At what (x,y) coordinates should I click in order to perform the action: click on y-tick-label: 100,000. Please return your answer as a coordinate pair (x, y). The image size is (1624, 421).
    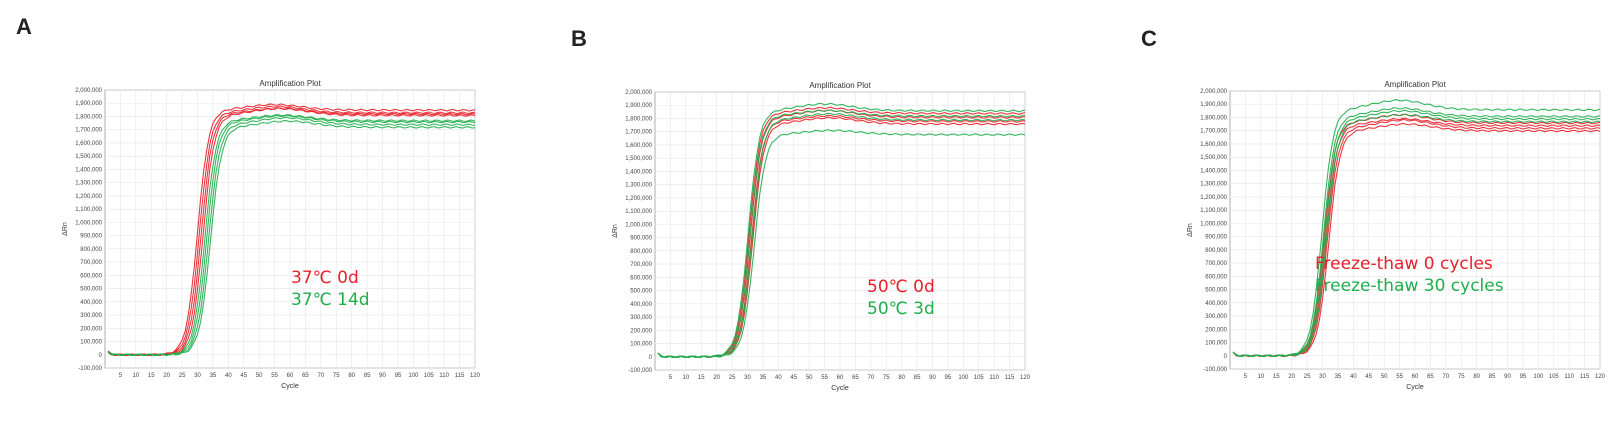
    Looking at the image, I should click on (1216, 344).